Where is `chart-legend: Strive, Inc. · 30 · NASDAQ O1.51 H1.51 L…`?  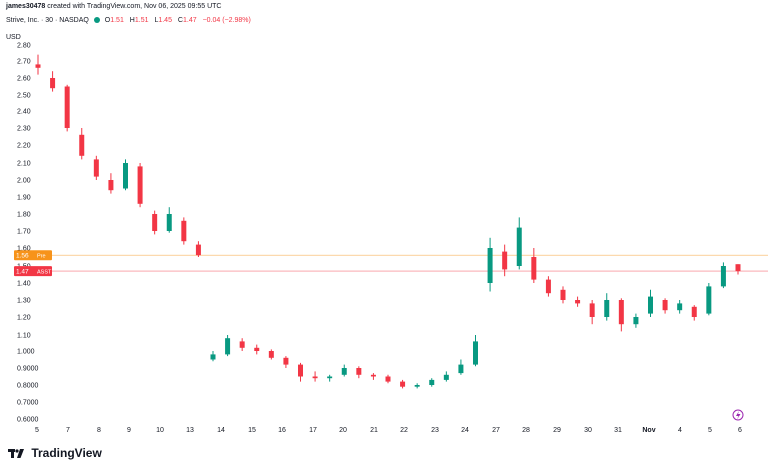
chart-legend: Strive, Inc. · 30 · NASDAQ O1.51 H1.51 L… is located at coordinates (128, 20).